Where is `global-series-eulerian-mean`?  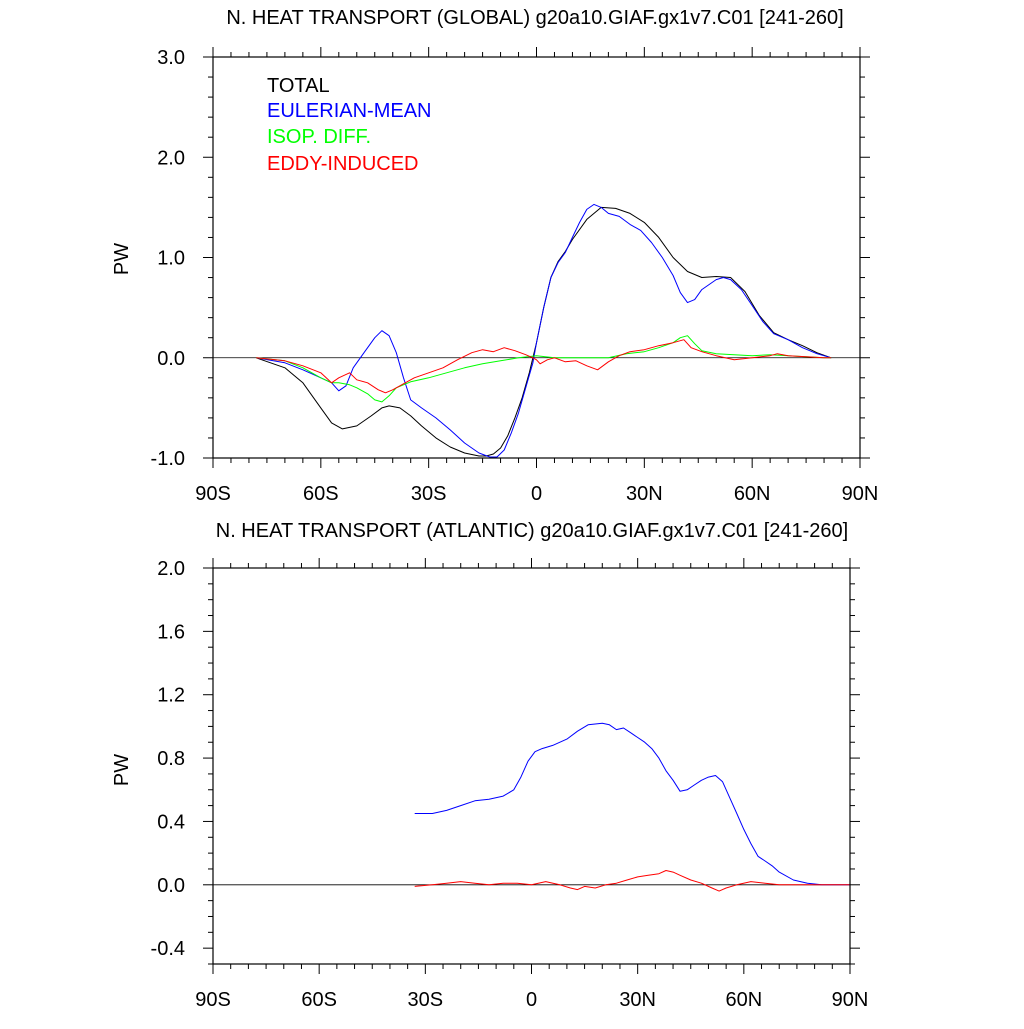
global-series-eulerian-mean is located at coordinates (544, 330).